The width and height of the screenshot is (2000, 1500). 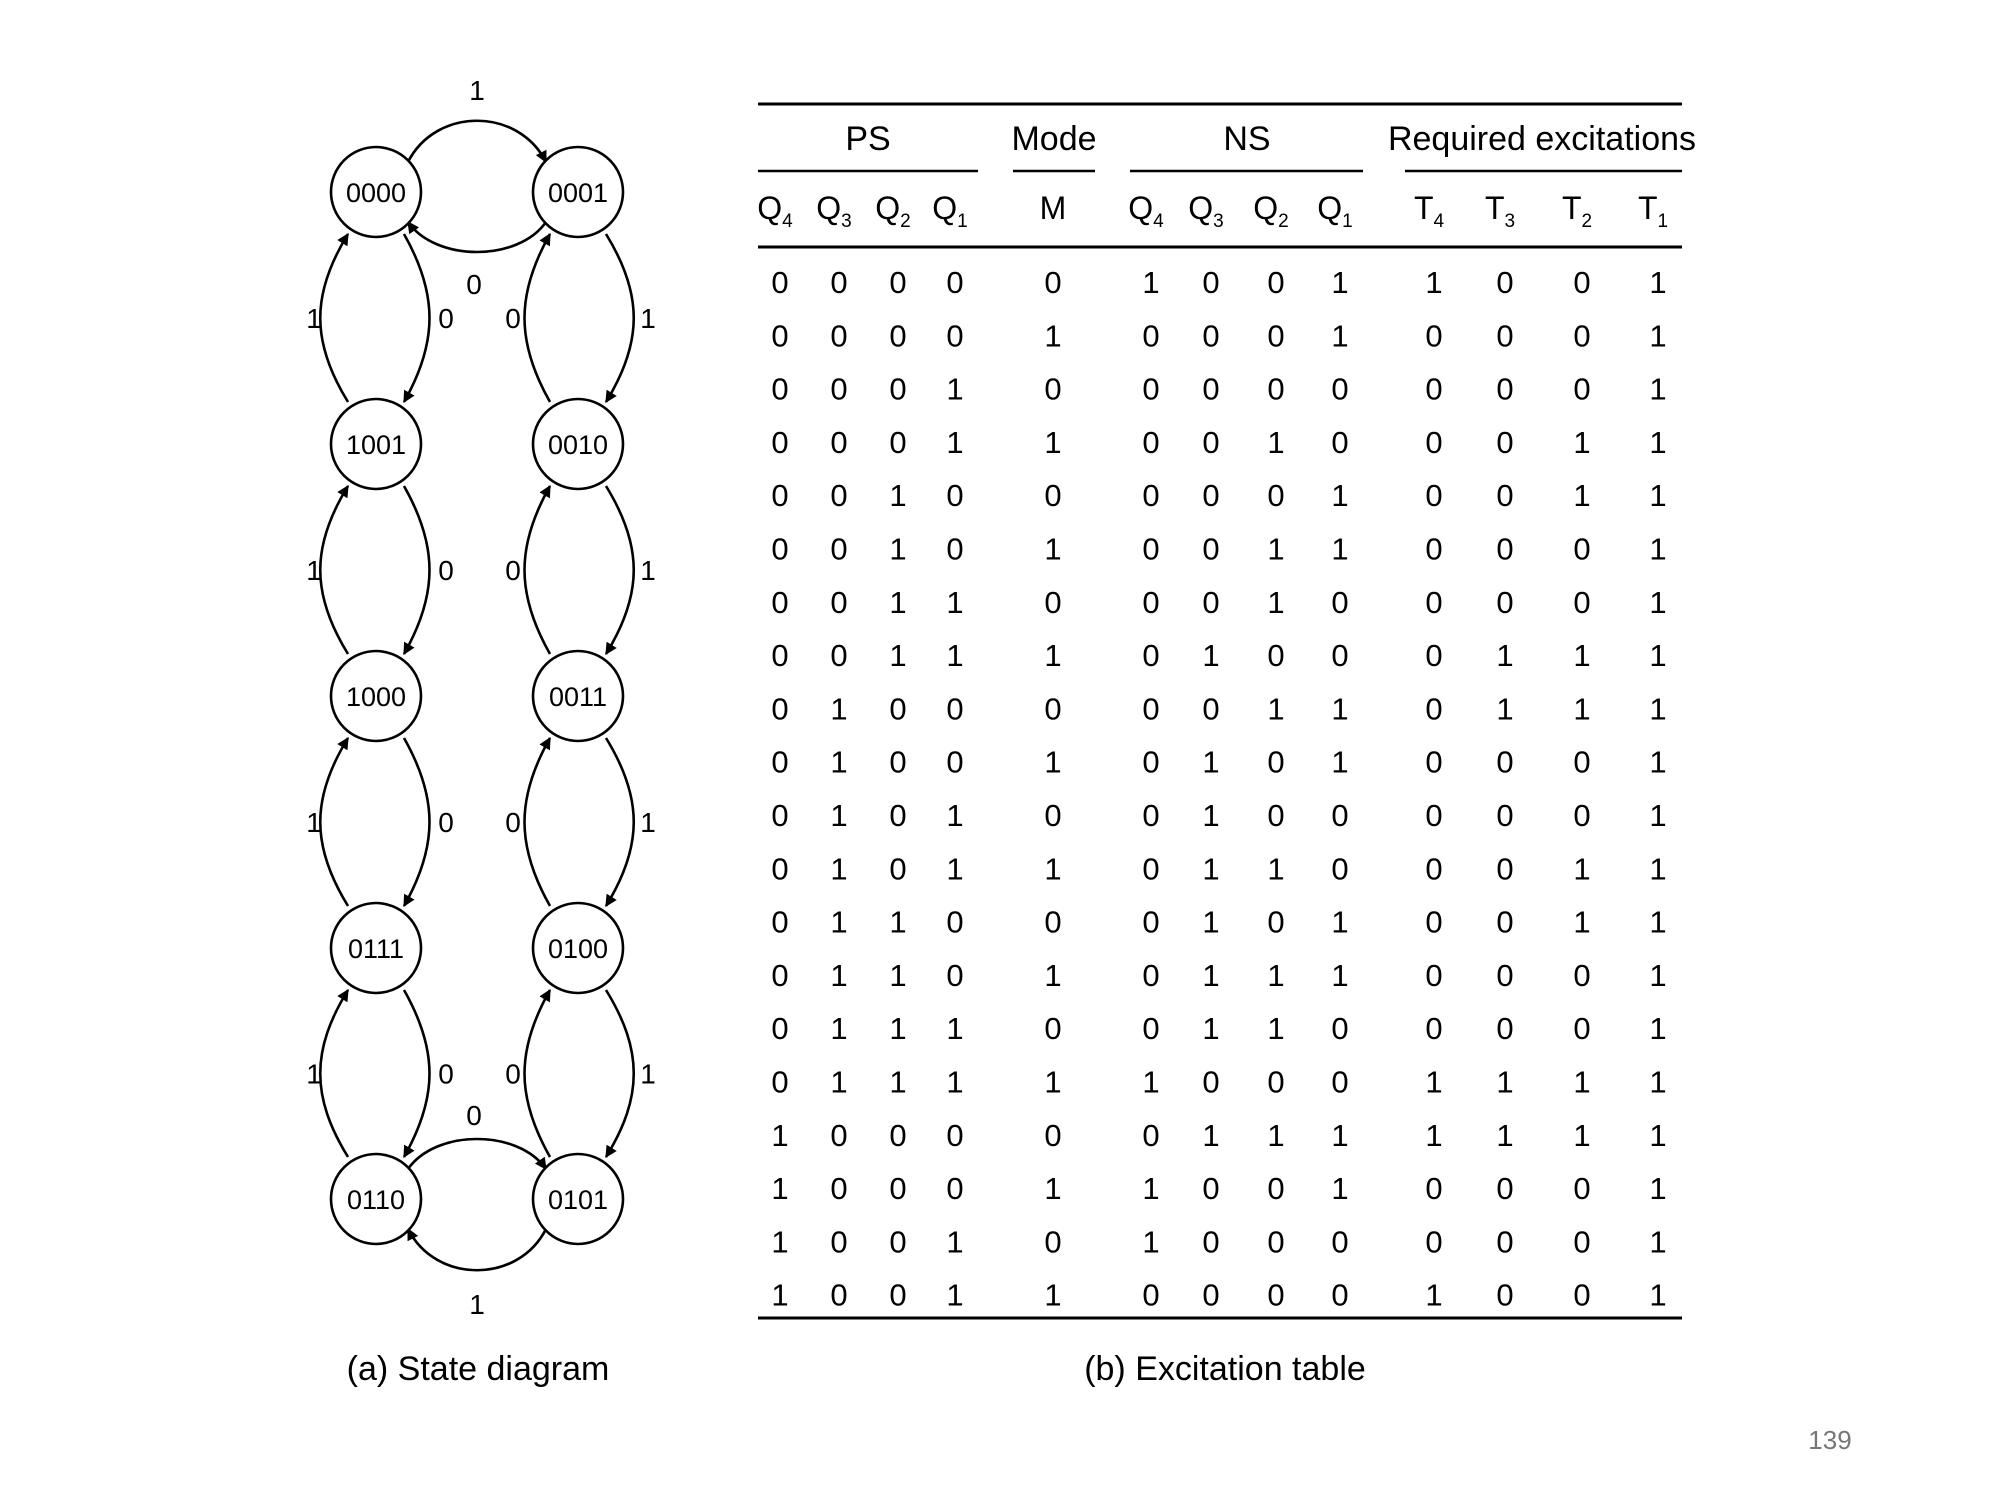 I want to click on table-column-header: M, so click(x=1053, y=208).